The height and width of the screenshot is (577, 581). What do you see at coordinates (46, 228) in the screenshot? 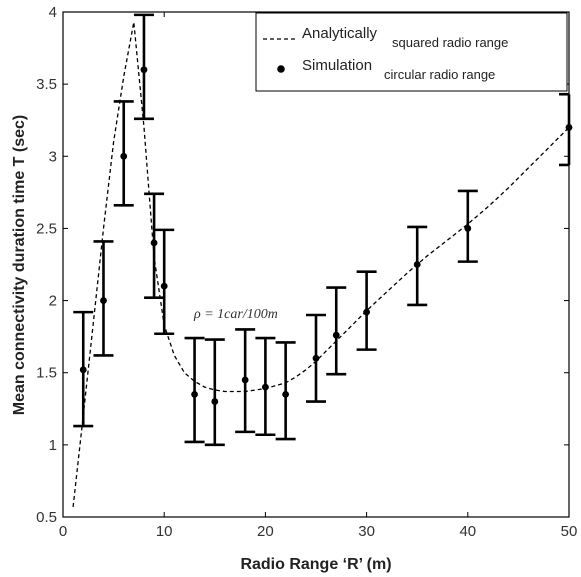
I see `y-tick-label: 2.5` at bounding box center [46, 228].